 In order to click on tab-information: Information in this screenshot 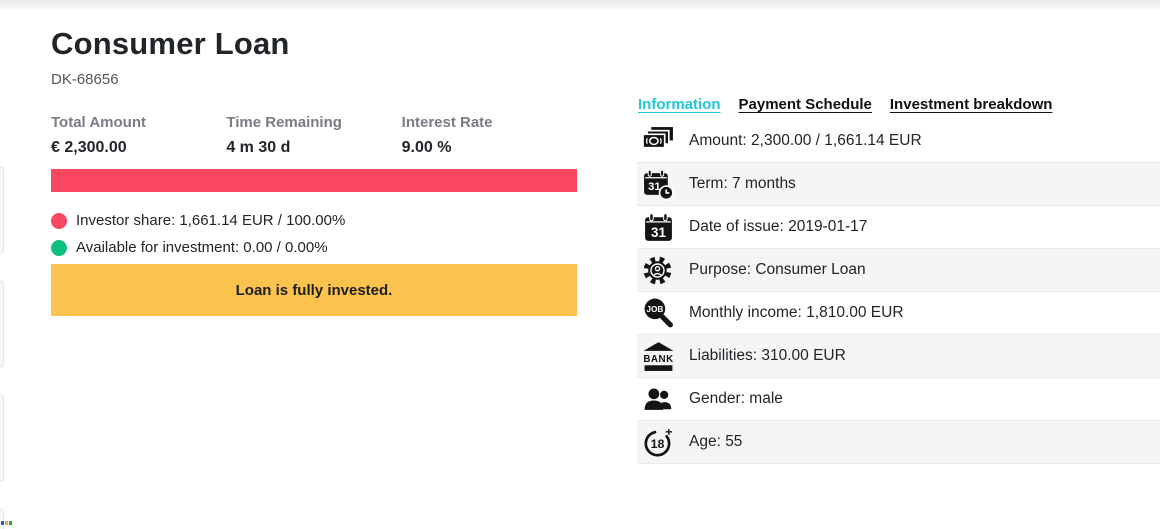, I will do `click(679, 104)`.